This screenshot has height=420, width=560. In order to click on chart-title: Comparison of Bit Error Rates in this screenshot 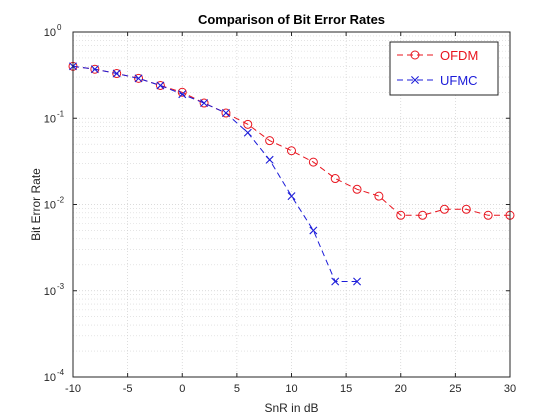, I will do `click(291, 19)`.